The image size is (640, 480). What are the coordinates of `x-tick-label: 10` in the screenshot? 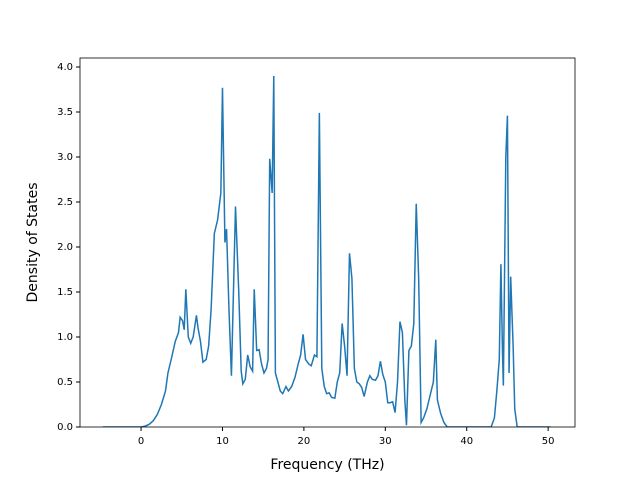 It's located at (222, 441).